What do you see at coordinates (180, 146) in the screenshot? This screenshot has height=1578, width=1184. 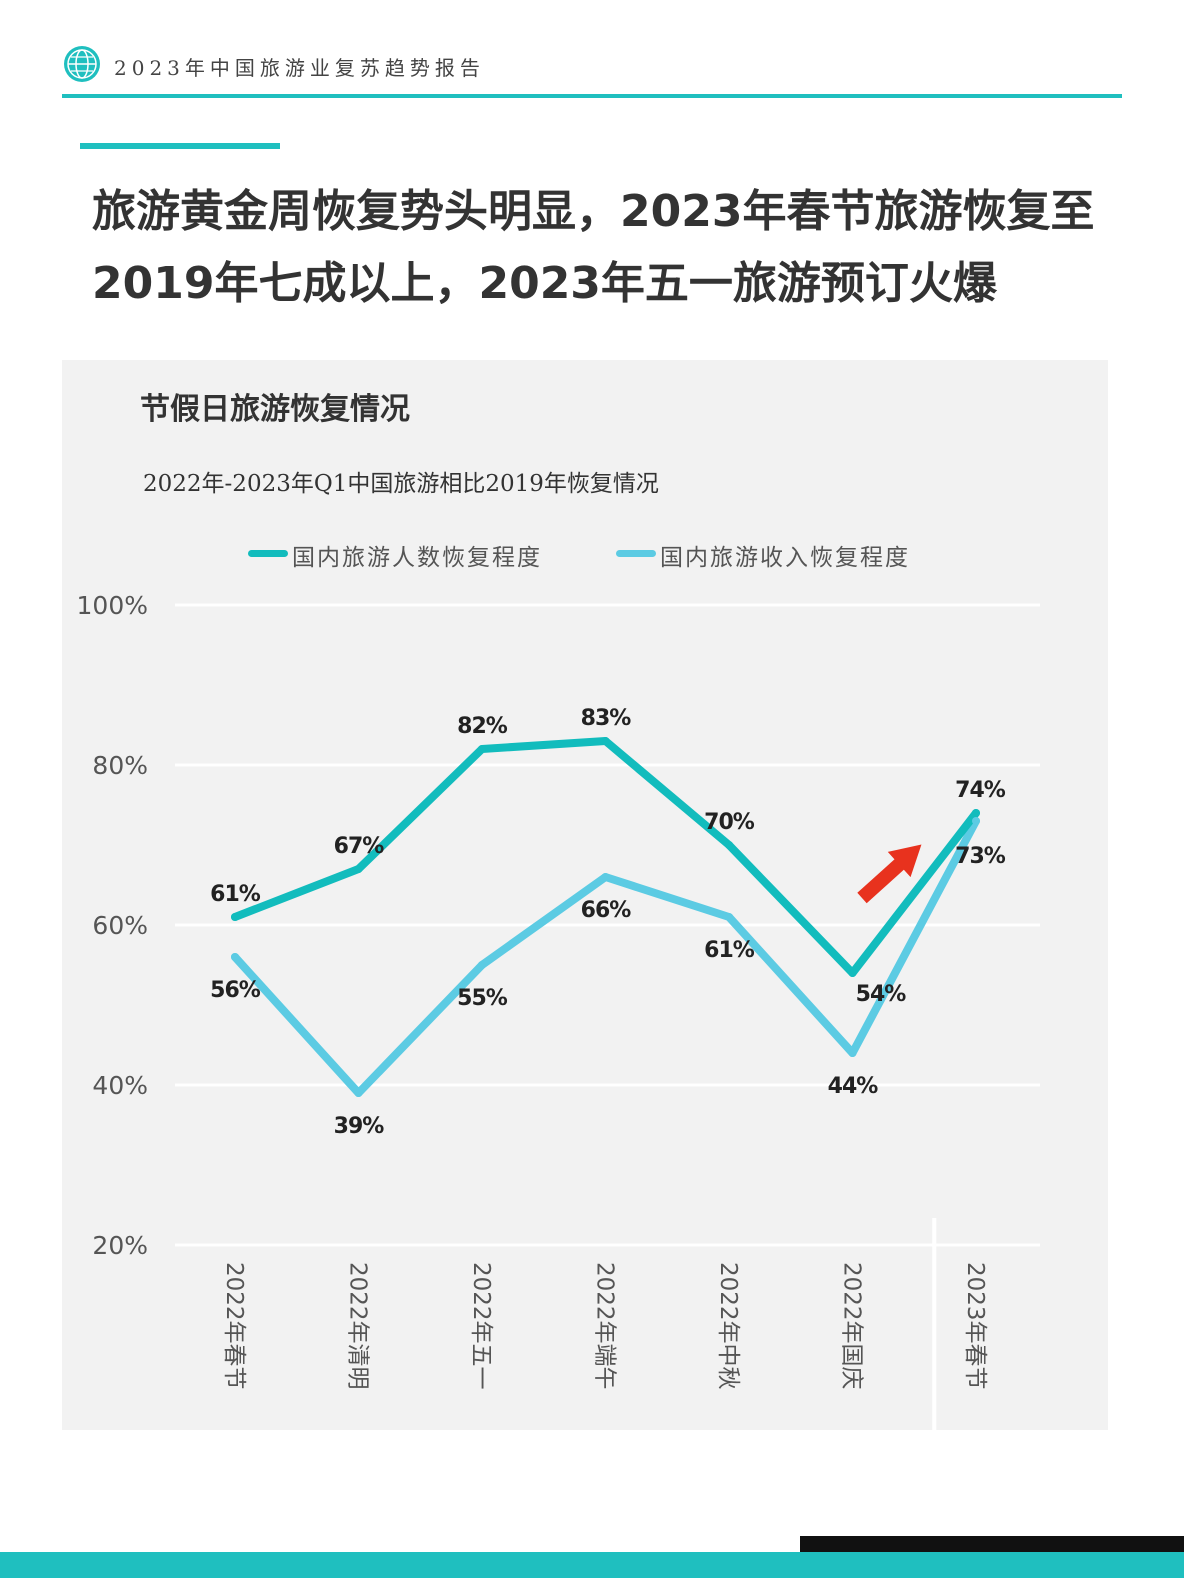 I see `headline-accent-bar` at bounding box center [180, 146].